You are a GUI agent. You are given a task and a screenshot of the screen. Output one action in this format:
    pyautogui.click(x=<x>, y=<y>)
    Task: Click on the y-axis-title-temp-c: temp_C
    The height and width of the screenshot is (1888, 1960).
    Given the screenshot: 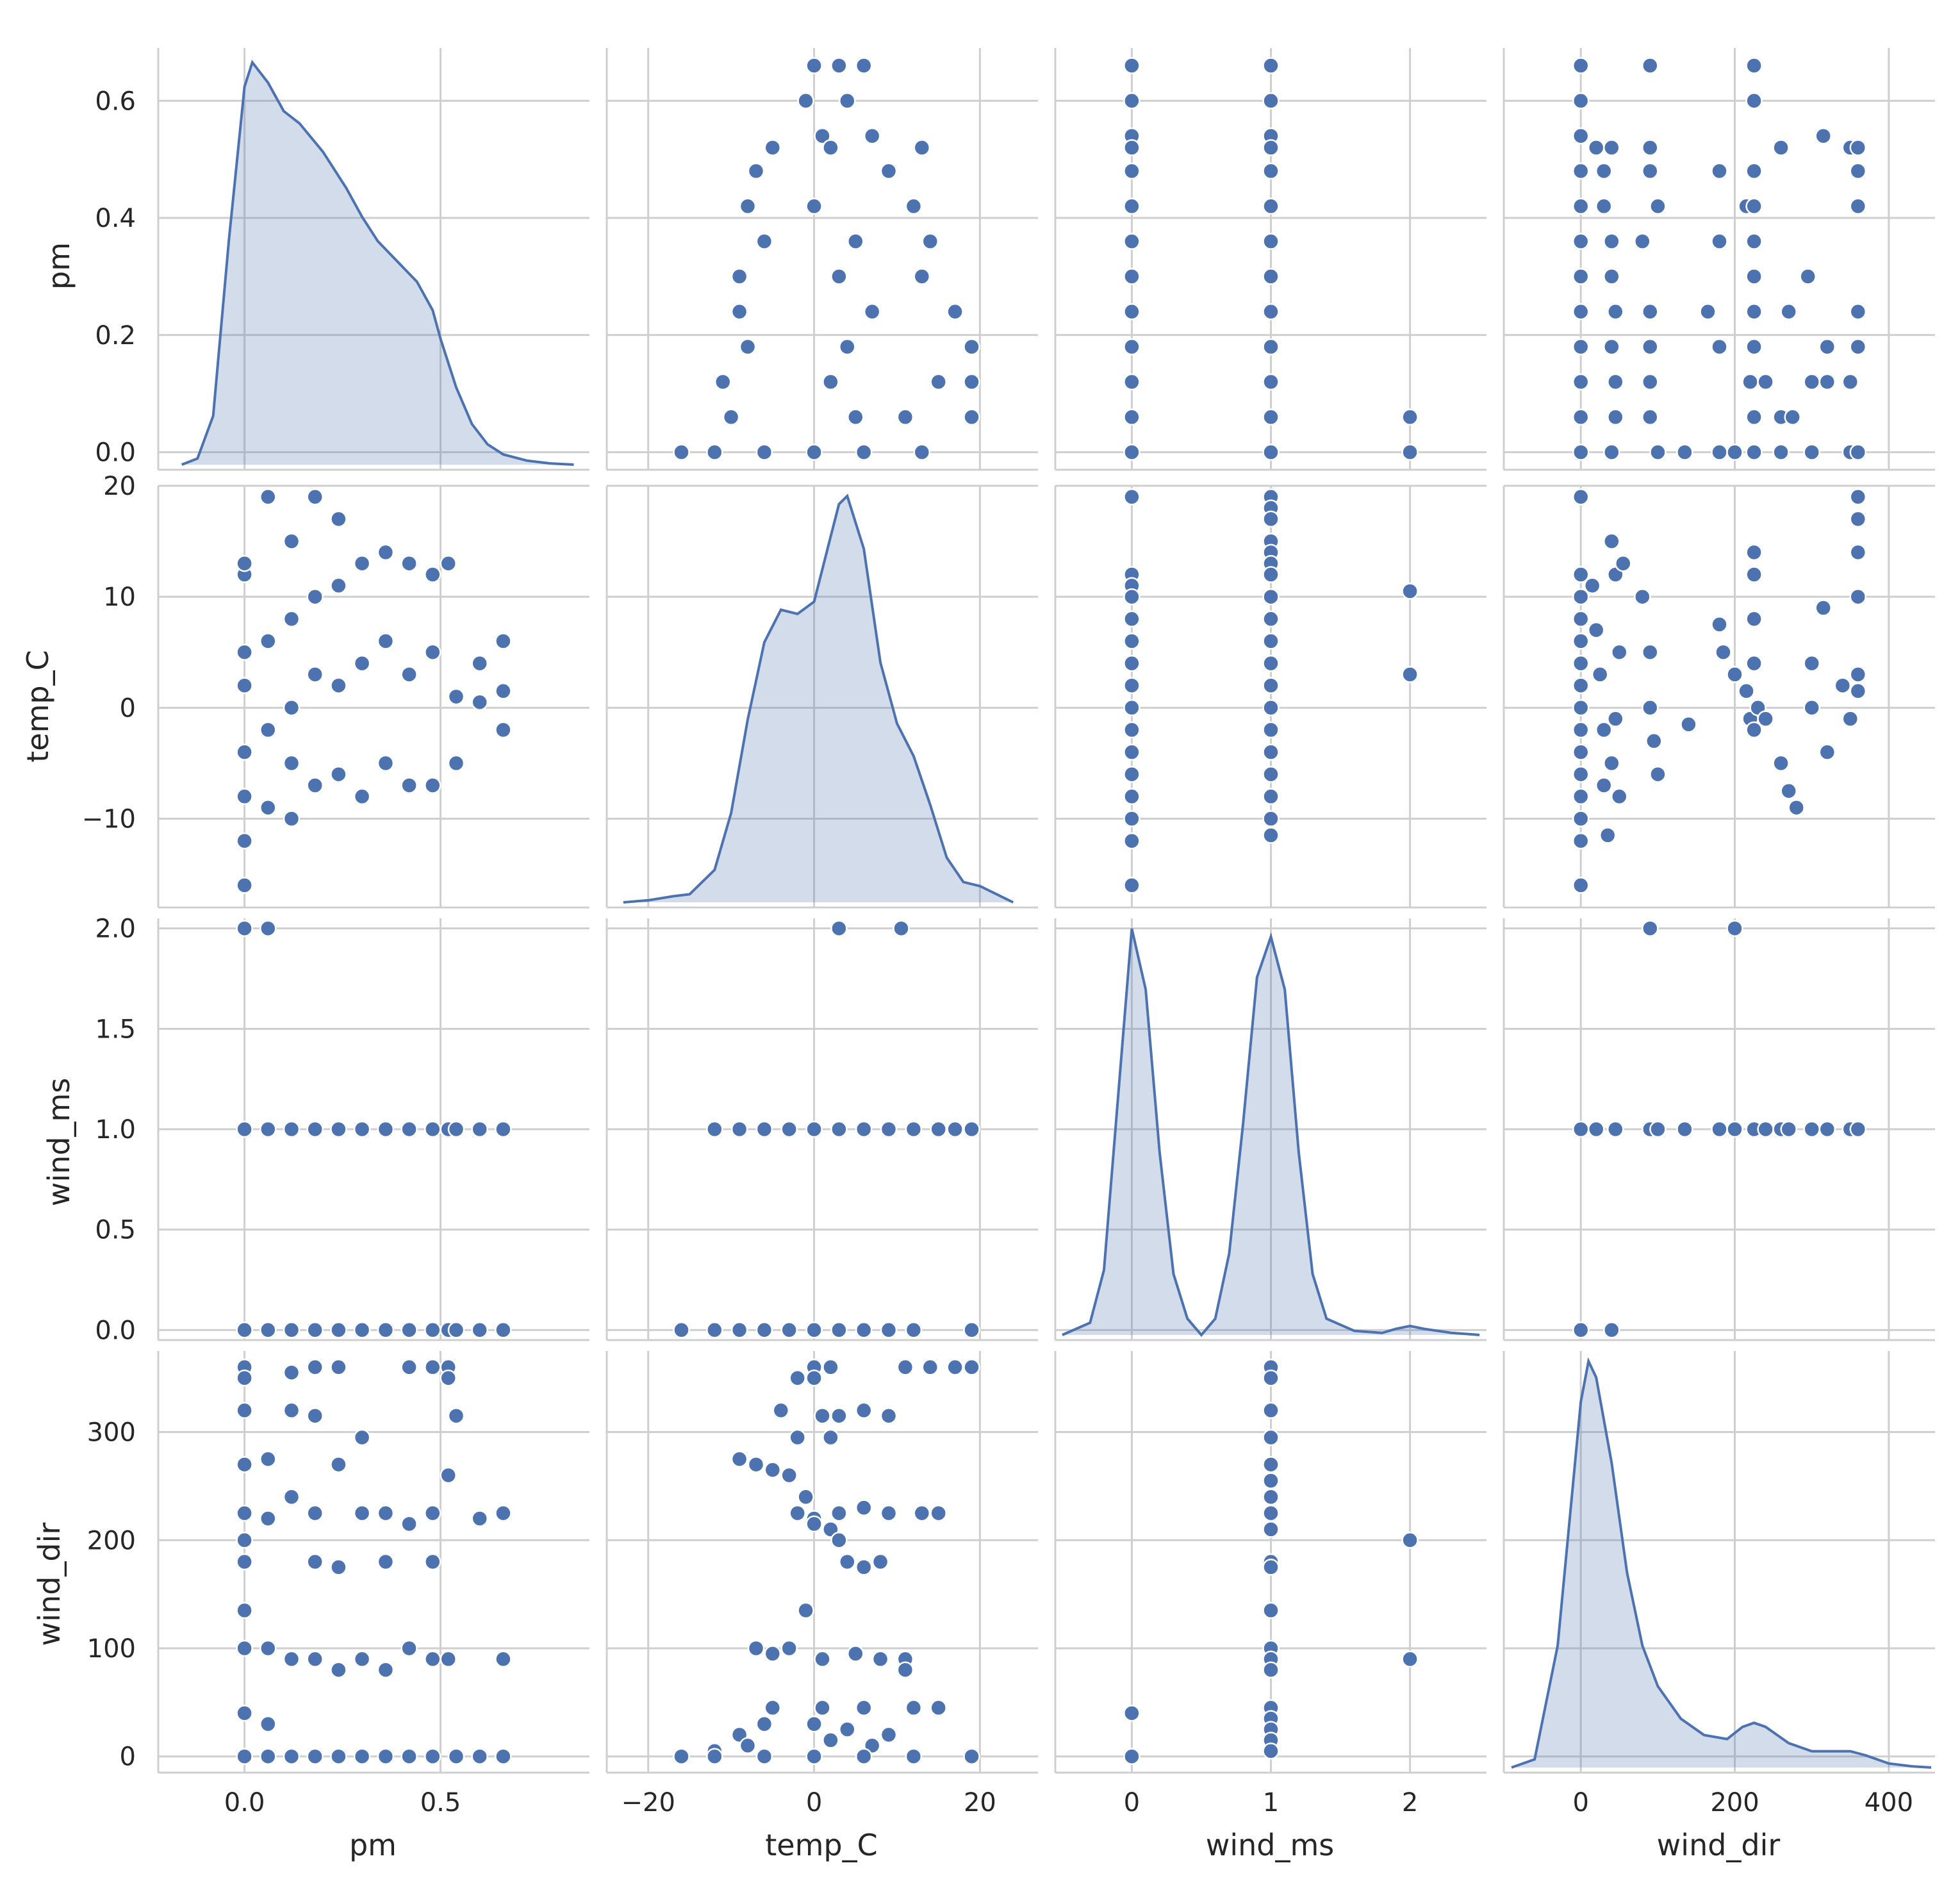 What is the action you would take?
    pyautogui.click(x=38, y=706)
    